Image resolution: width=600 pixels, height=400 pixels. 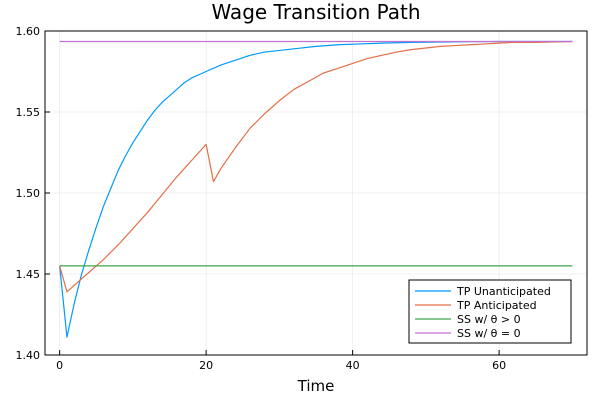 I want to click on x-tick-label: 40, so click(x=353, y=365).